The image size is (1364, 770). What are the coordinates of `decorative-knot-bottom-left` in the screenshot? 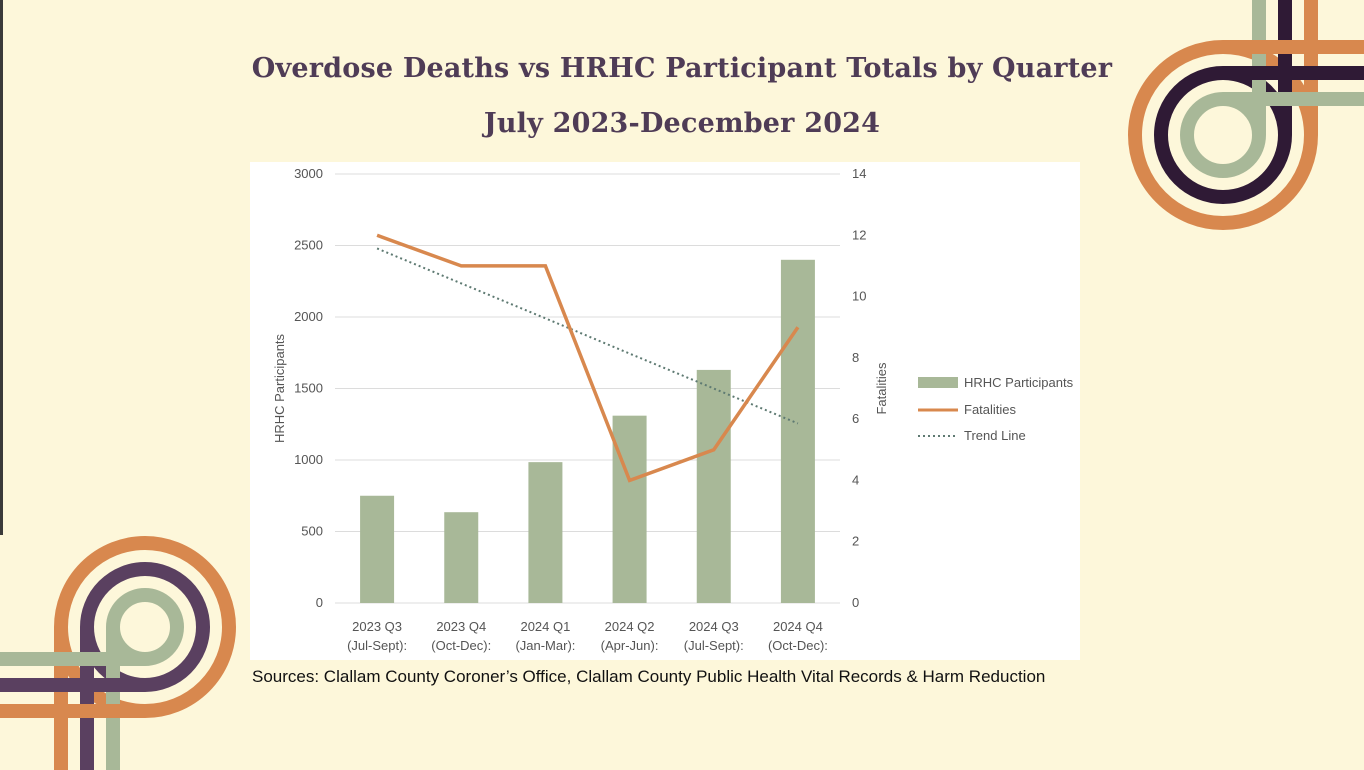 It's located at (120, 652).